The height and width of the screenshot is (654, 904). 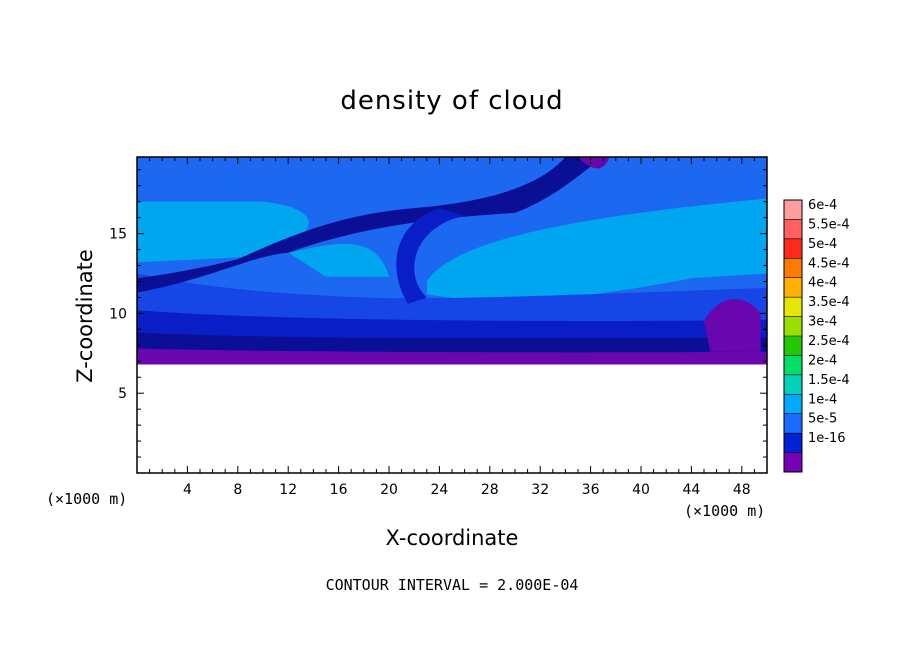 What do you see at coordinates (641, 490) in the screenshot?
I see `x-tick-label: 40` at bounding box center [641, 490].